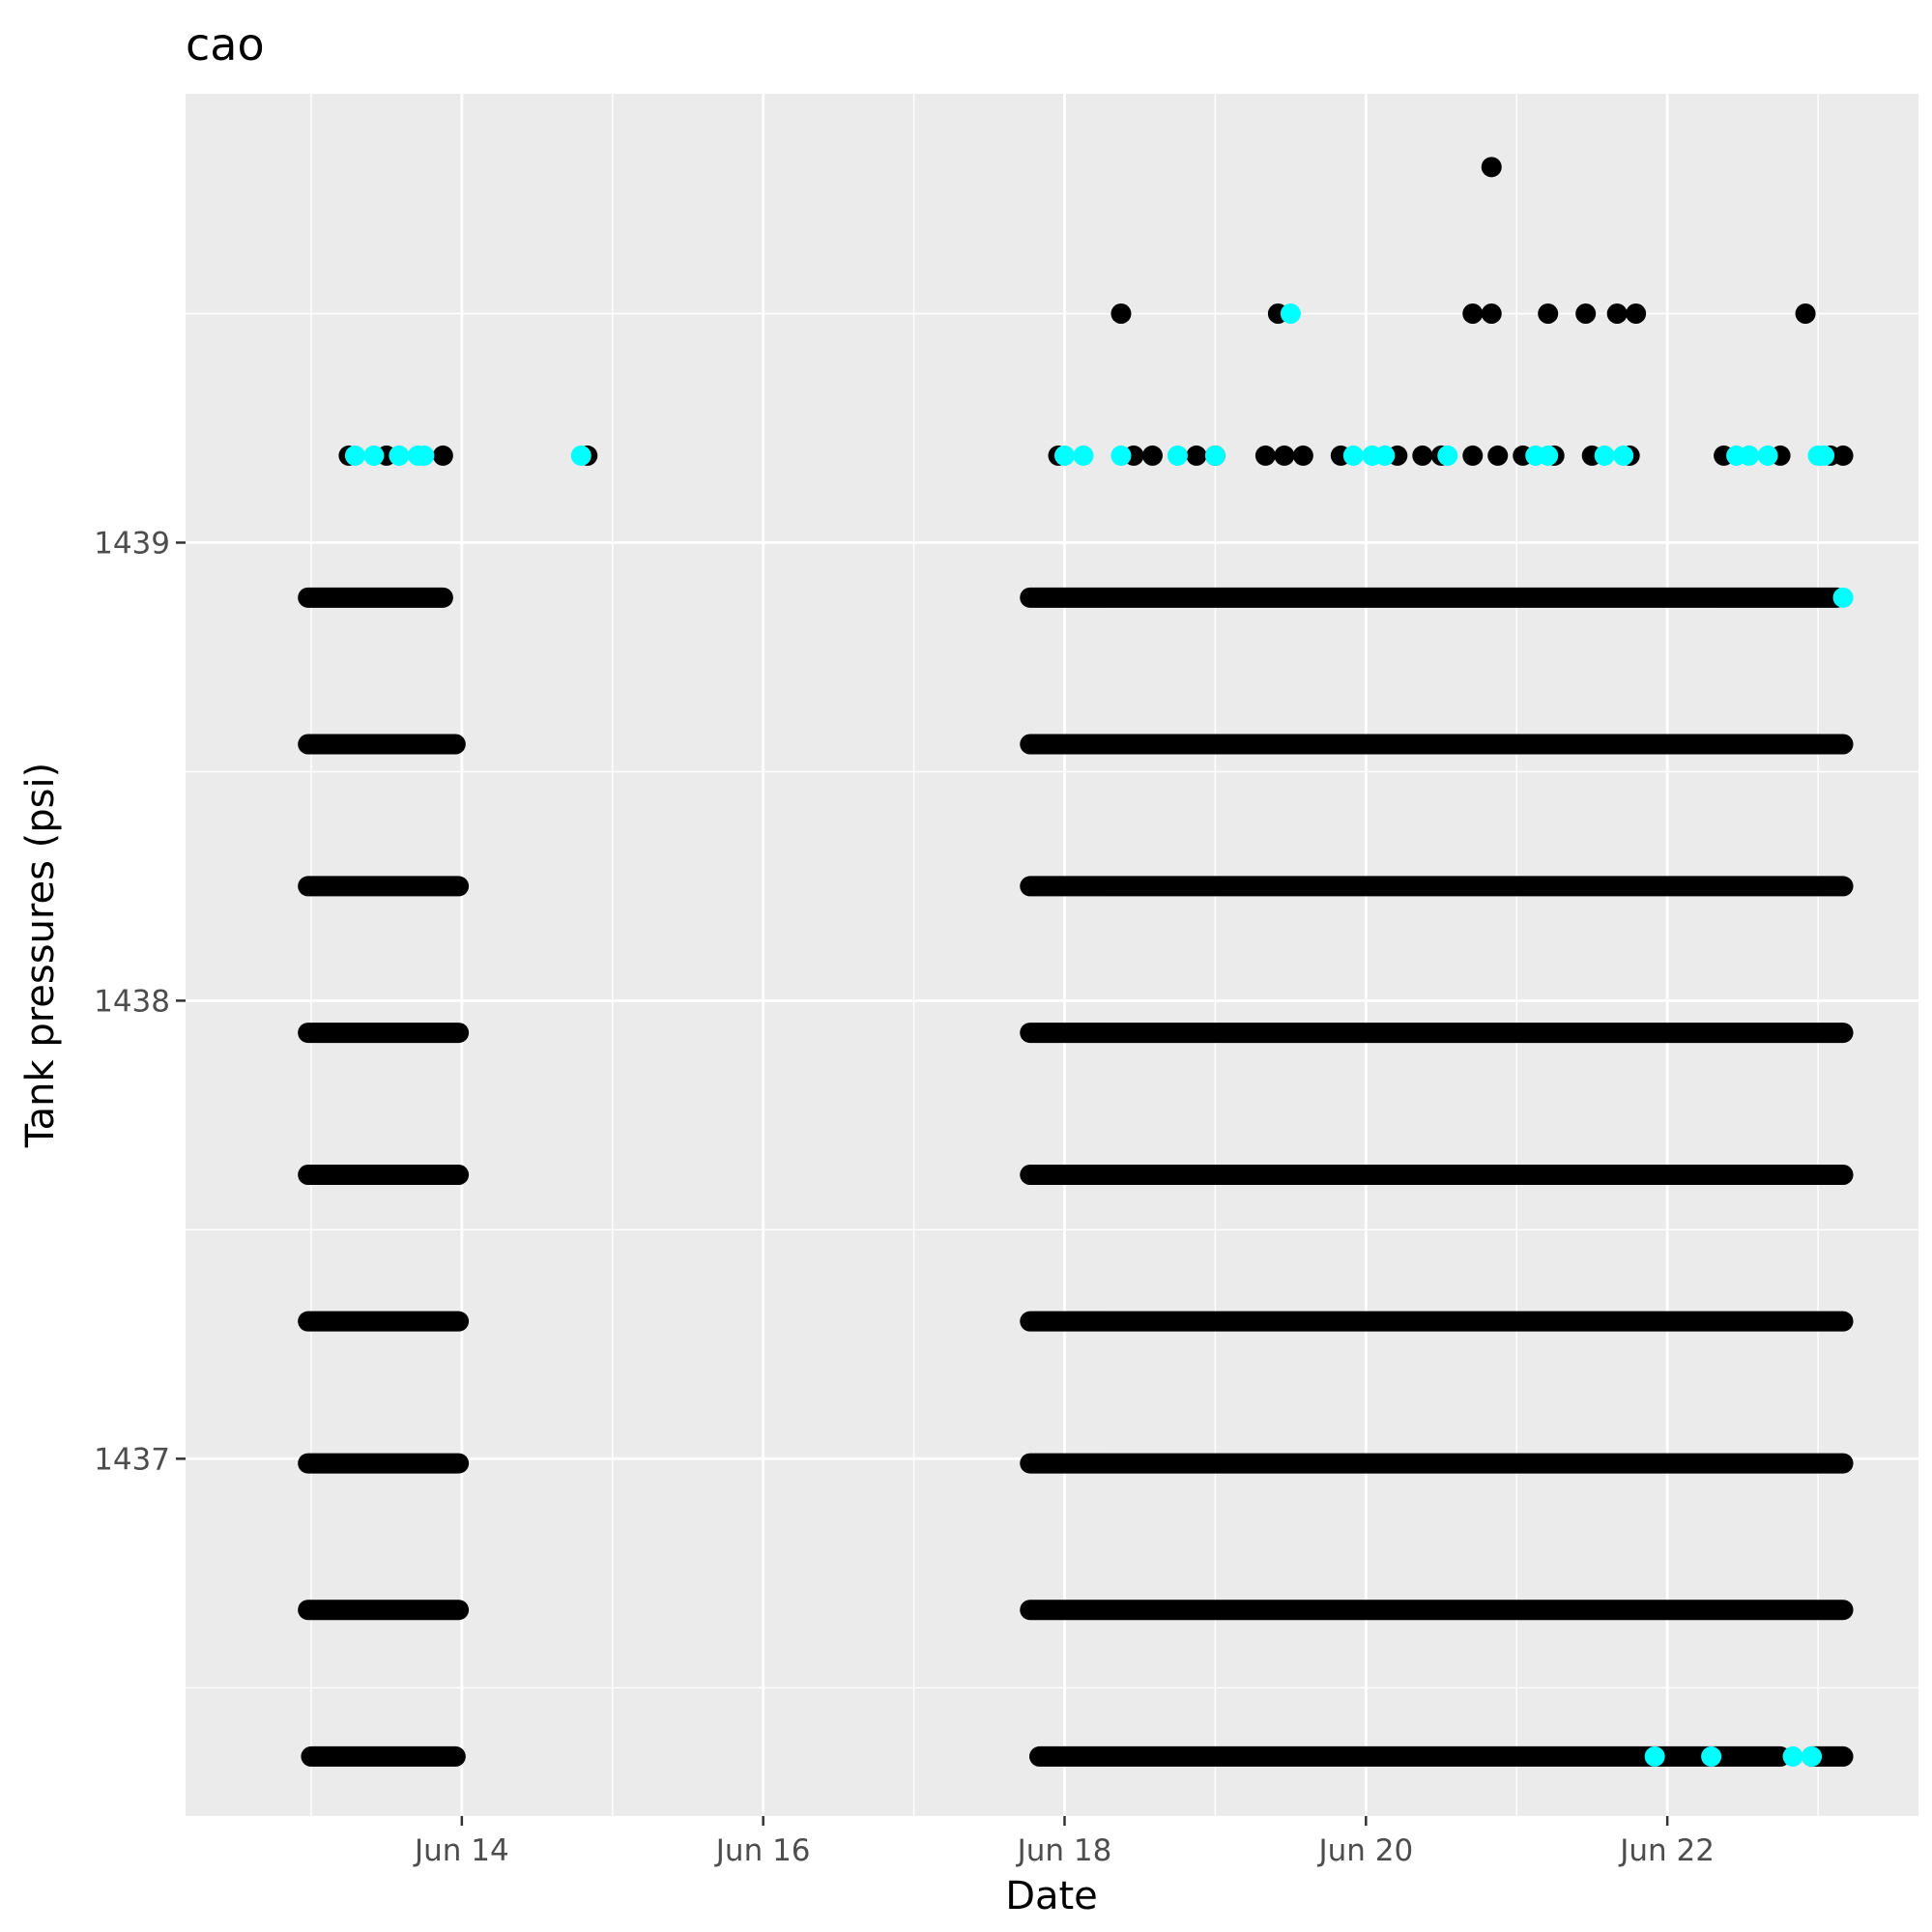  What do you see at coordinates (763, 1850) in the screenshot?
I see `x-tick-label: Jun 16` at bounding box center [763, 1850].